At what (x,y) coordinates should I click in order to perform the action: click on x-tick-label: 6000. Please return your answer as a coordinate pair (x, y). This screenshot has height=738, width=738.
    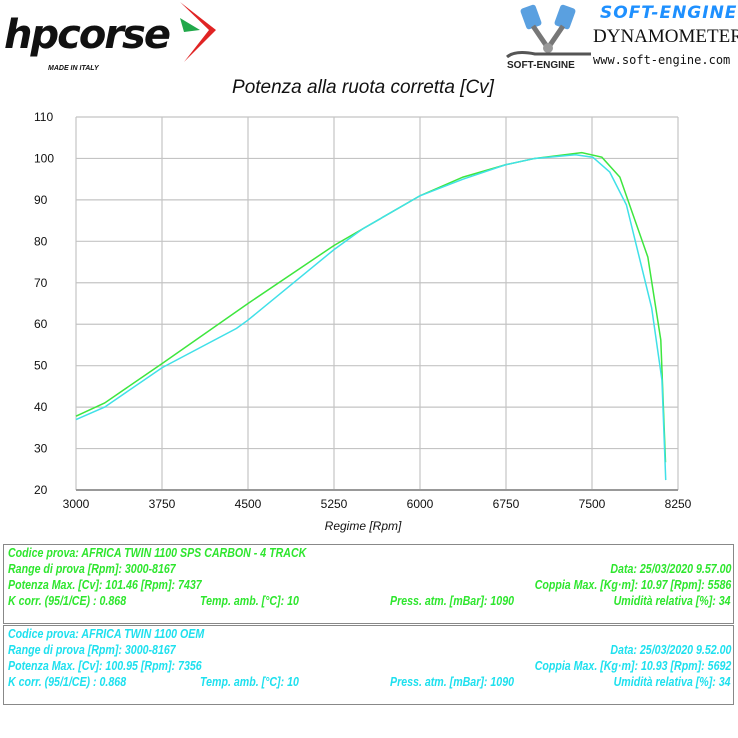
    Looking at the image, I should click on (420, 504).